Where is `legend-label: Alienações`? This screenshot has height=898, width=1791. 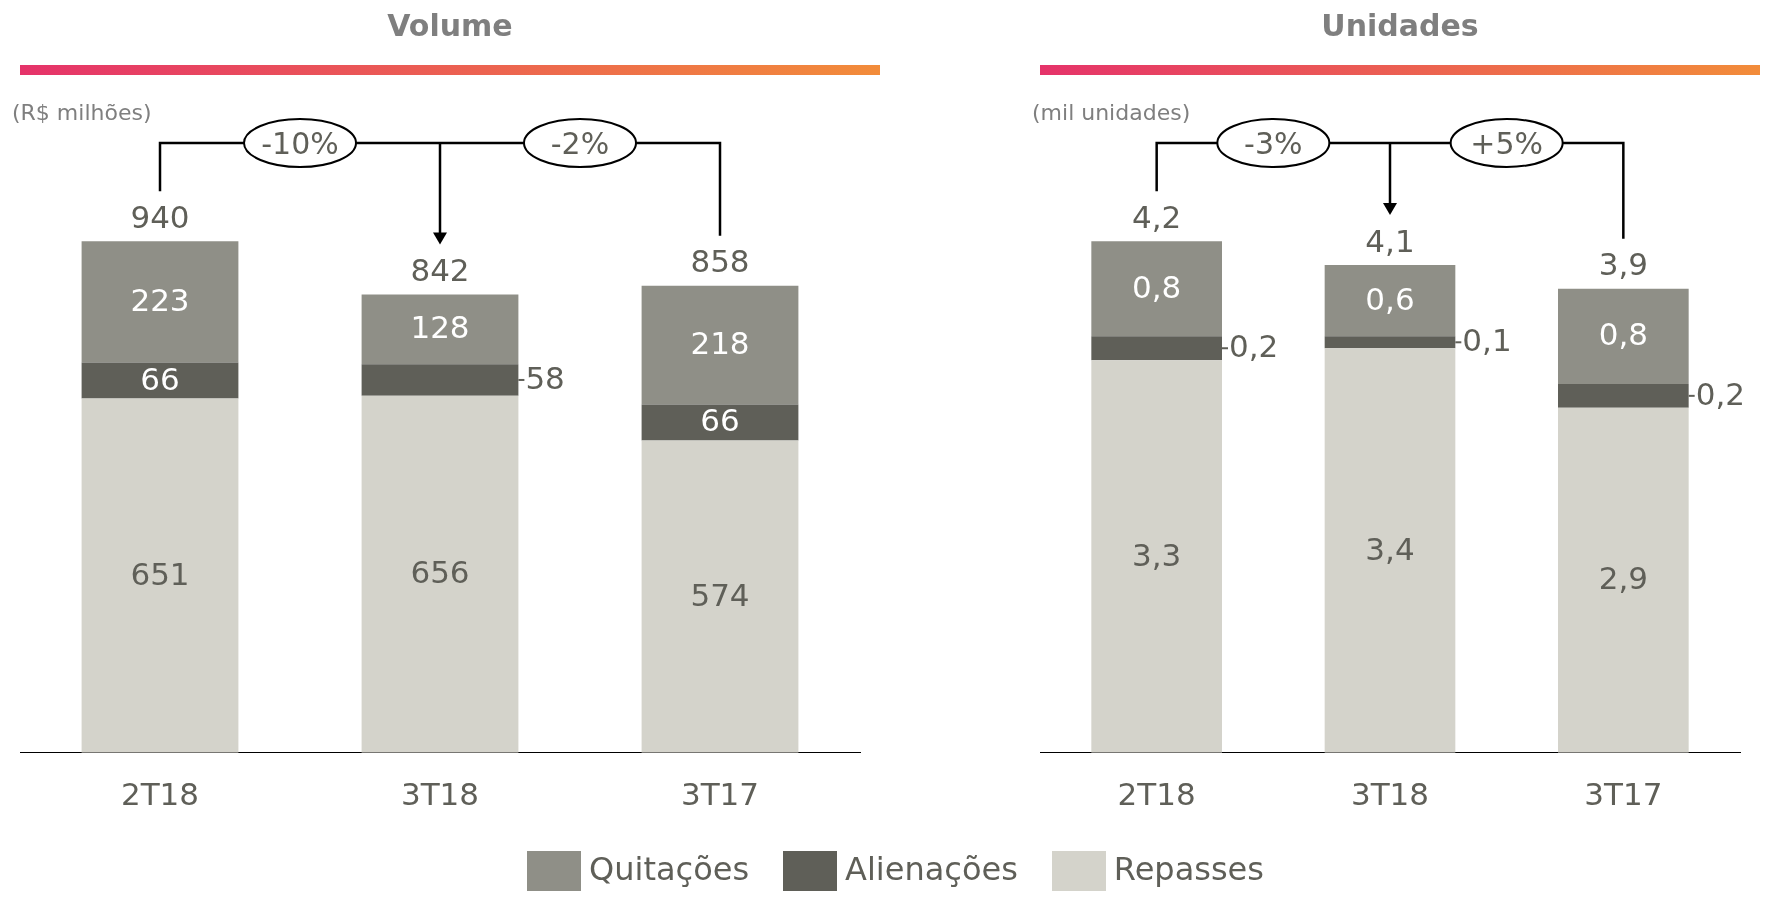 legend-label: Alienações is located at coordinates (931, 870).